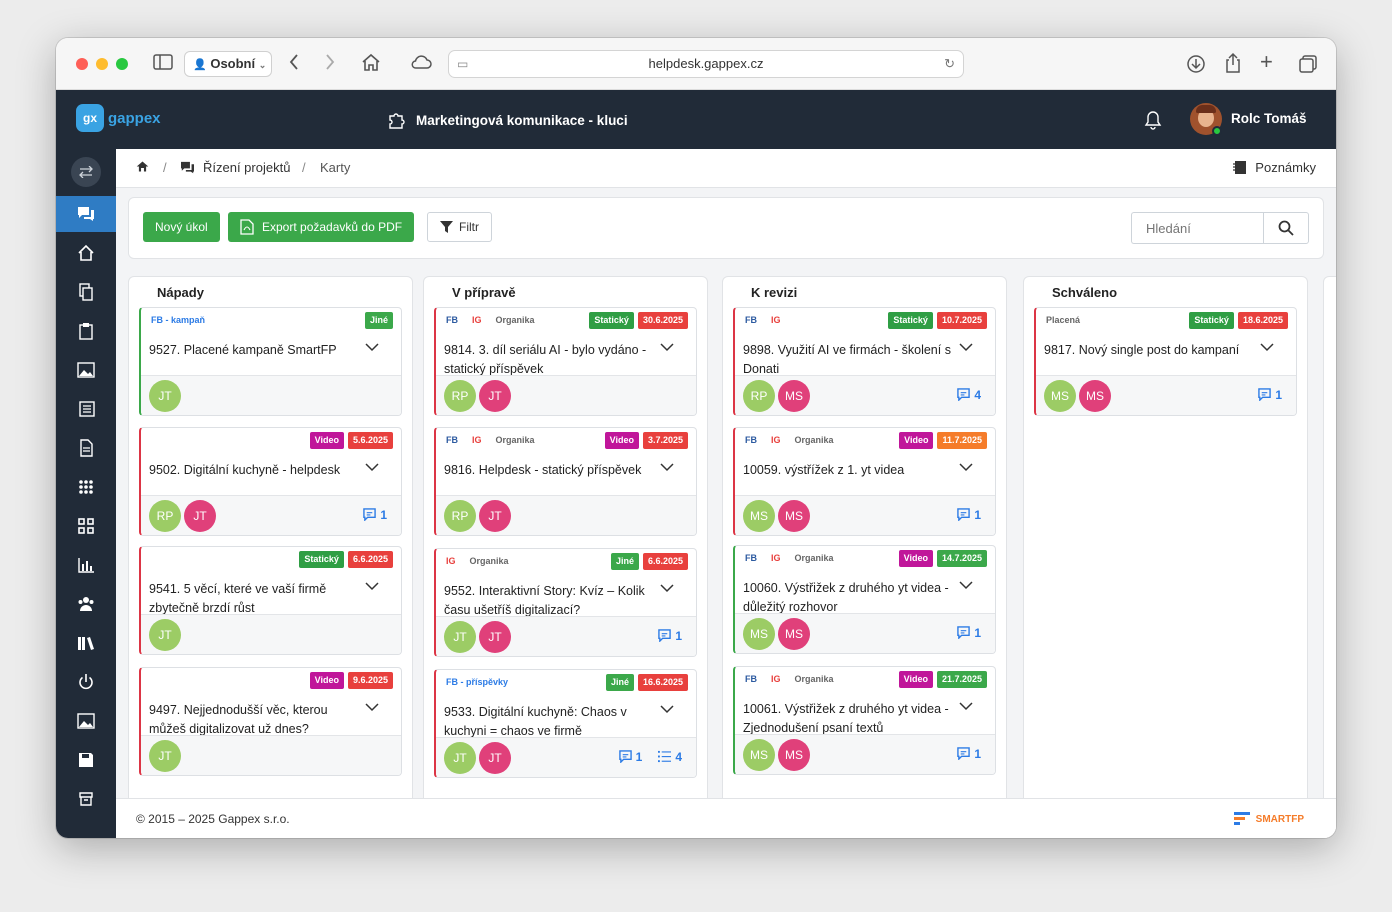 The image size is (1392, 912). Describe the element at coordinates (1233, 65) in the screenshot. I see `share-icon` at that location.